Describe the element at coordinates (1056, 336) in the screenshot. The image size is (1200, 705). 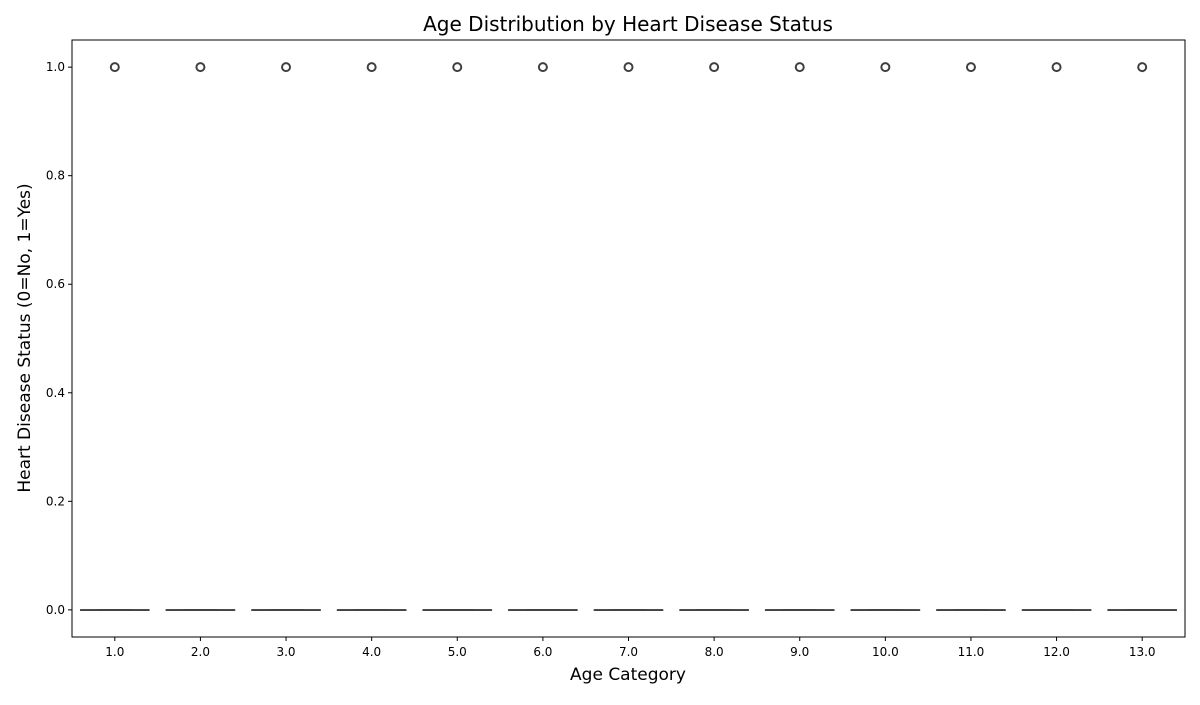
I see `box-12.0` at that location.